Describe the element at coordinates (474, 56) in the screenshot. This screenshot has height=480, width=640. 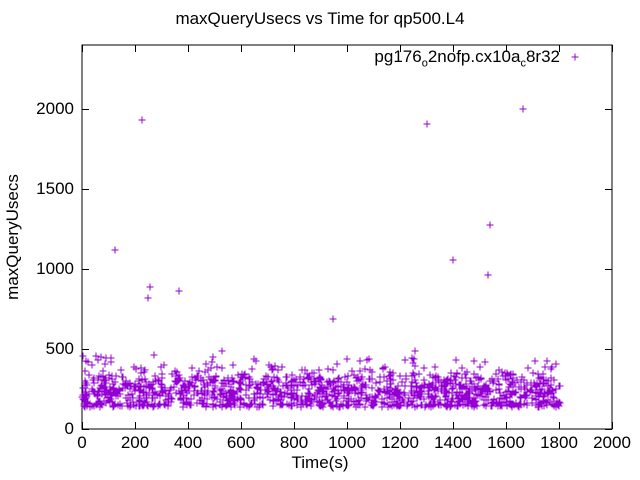
I see `legend-label-part: 2nofp.cx10a` at that location.